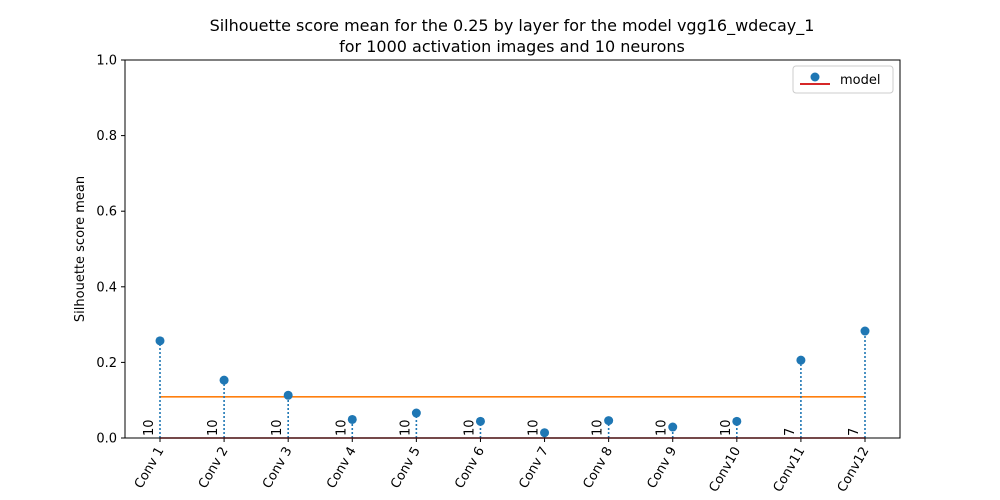 This screenshot has width=1000, height=500. I want to click on y-tick-label: 0.4, so click(106, 287).